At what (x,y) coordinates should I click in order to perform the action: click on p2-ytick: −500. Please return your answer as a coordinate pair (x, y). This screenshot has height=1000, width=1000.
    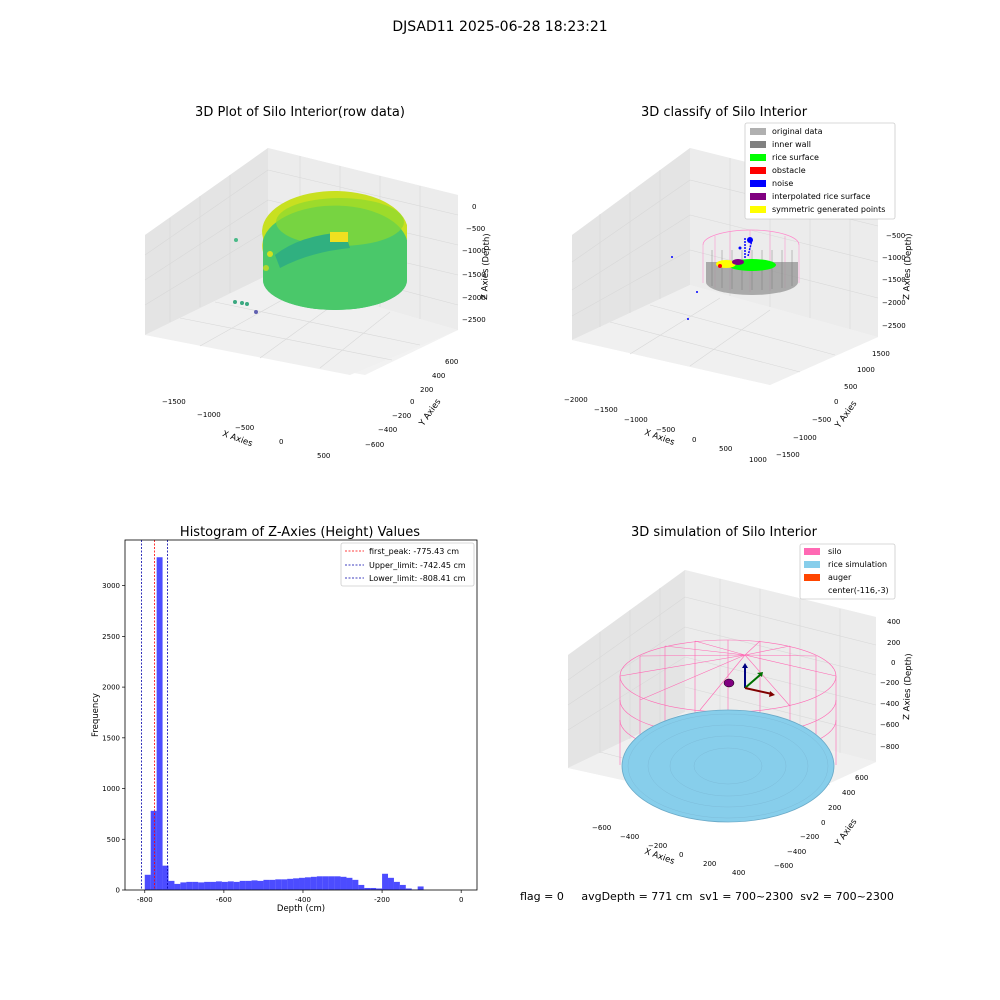
    Looking at the image, I should click on (821, 420).